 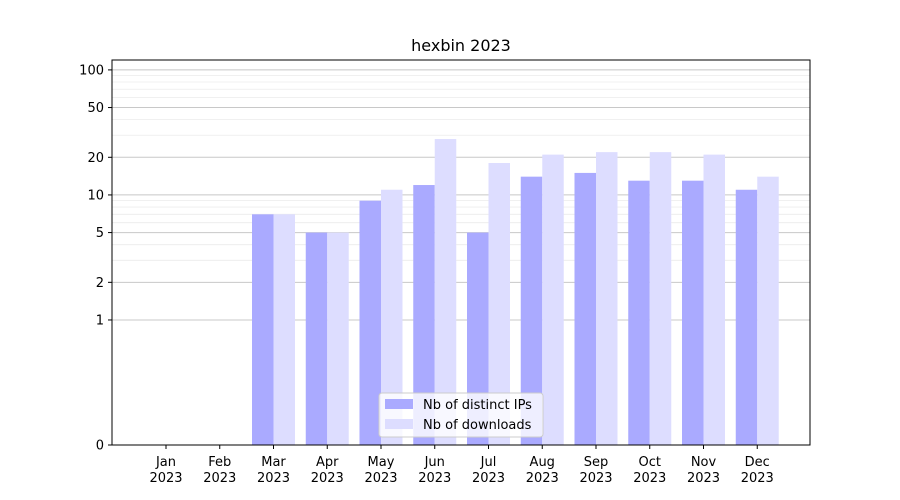 I want to click on y-tick-label: 50, so click(x=95, y=108).